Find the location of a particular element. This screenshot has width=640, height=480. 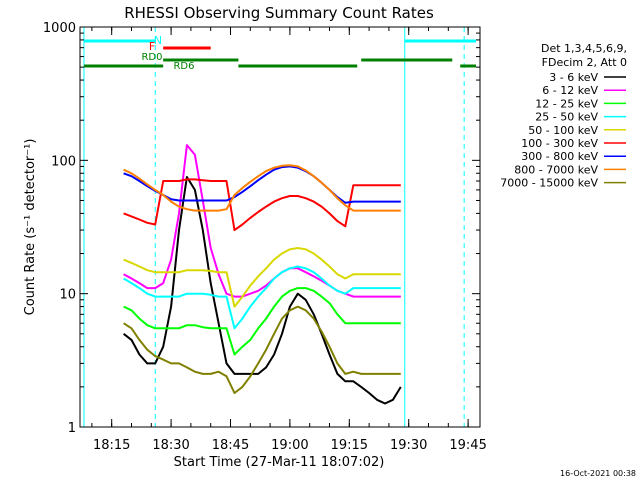

state-label-n: N is located at coordinates (158, 40).